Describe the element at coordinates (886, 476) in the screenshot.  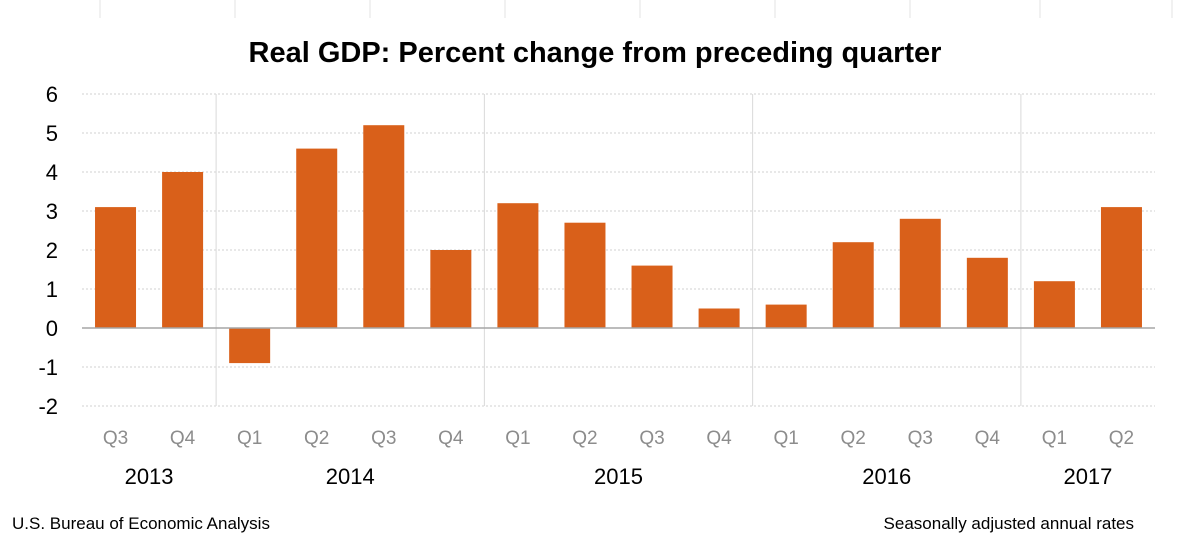
I see `year-label: 2016` at that location.